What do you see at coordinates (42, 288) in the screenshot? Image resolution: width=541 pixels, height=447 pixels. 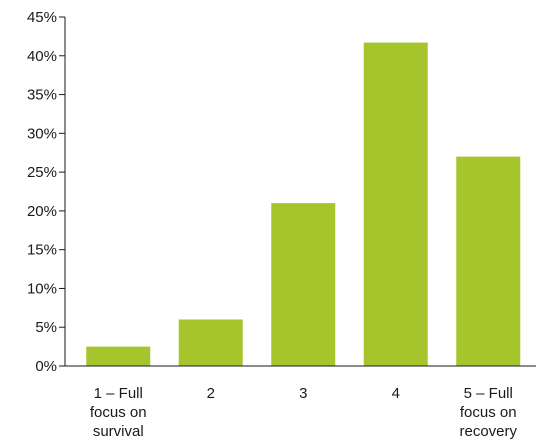 I see `y-tick-label: 10%` at bounding box center [42, 288].